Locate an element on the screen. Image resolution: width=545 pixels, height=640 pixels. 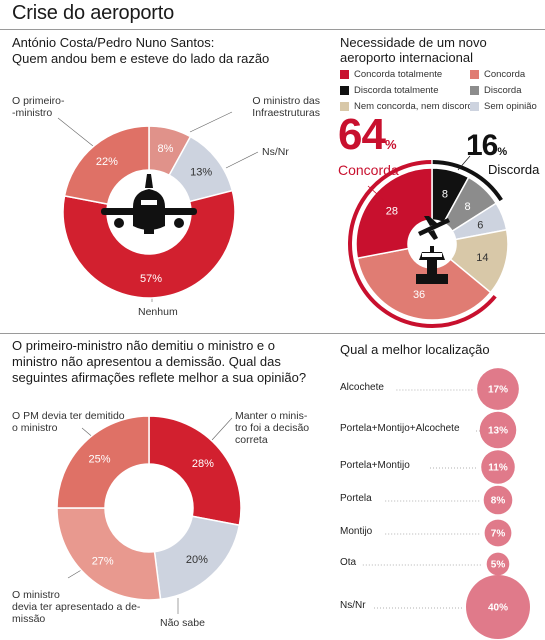
legend-item-concorda-totalmente: Concorda totalmente is located at coordinates (391, 74).